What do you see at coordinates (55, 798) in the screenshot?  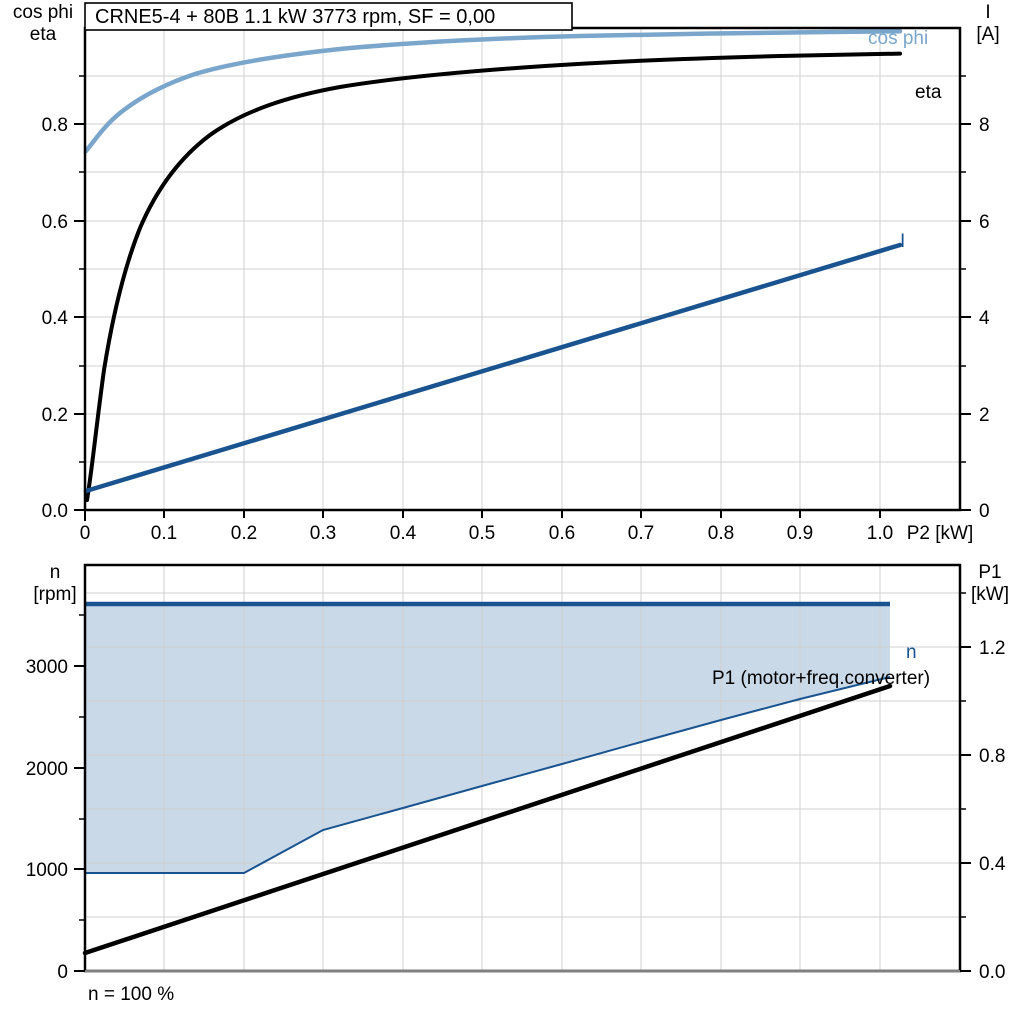 I see `bottom-left-ticks: 0 1000 2000 3000` at bounding box center [55, 798].